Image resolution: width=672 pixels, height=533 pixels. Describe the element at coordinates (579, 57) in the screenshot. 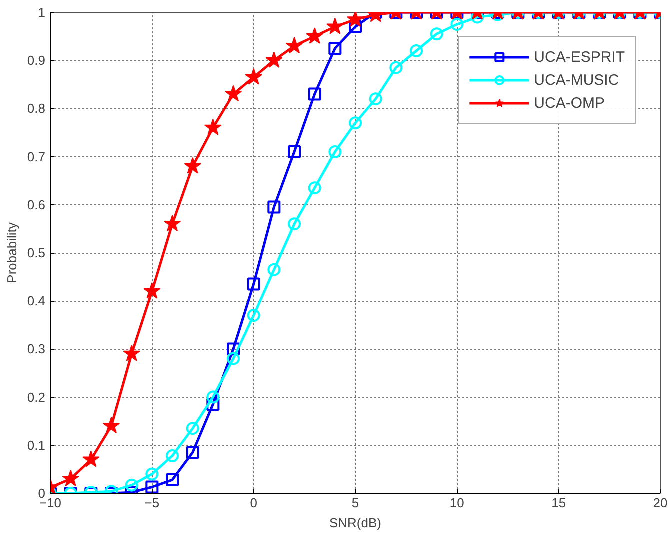

I see `legend-label: UCA-ESPRIT` at that location.